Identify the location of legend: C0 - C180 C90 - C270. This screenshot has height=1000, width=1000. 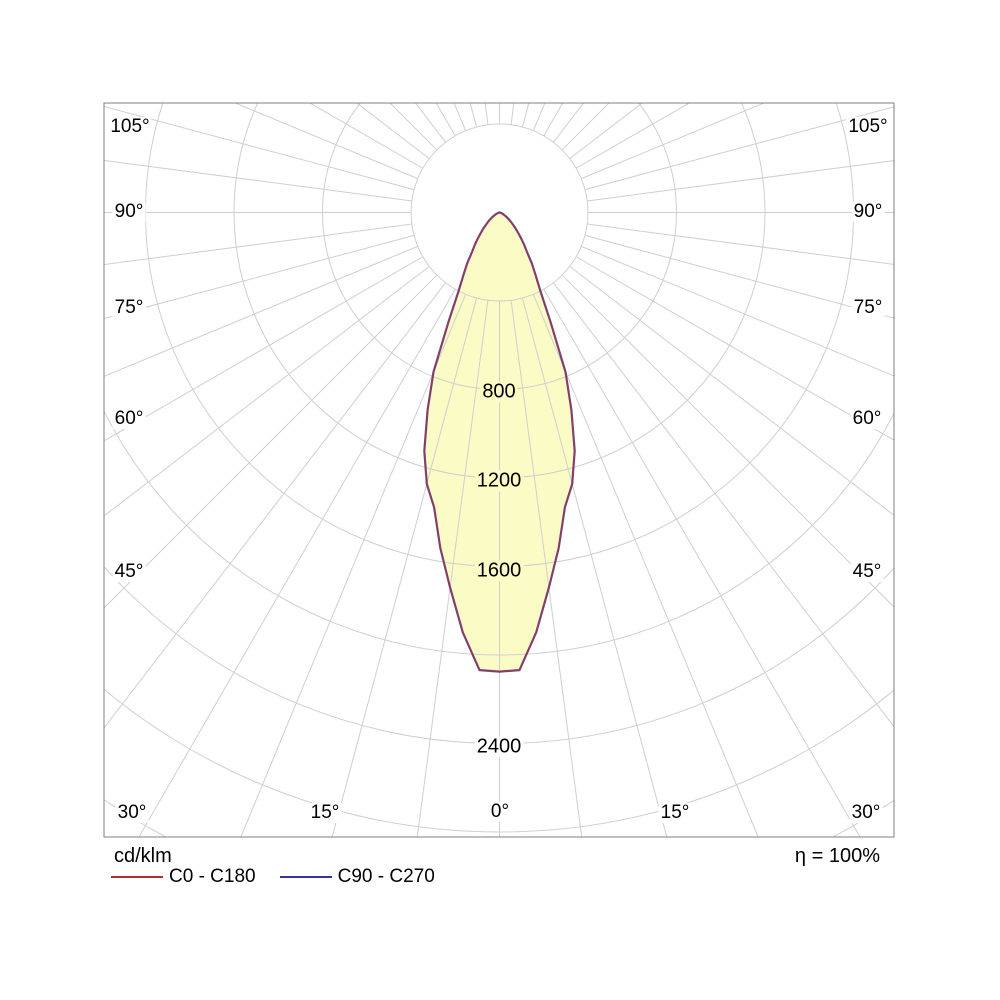
(285, 877).